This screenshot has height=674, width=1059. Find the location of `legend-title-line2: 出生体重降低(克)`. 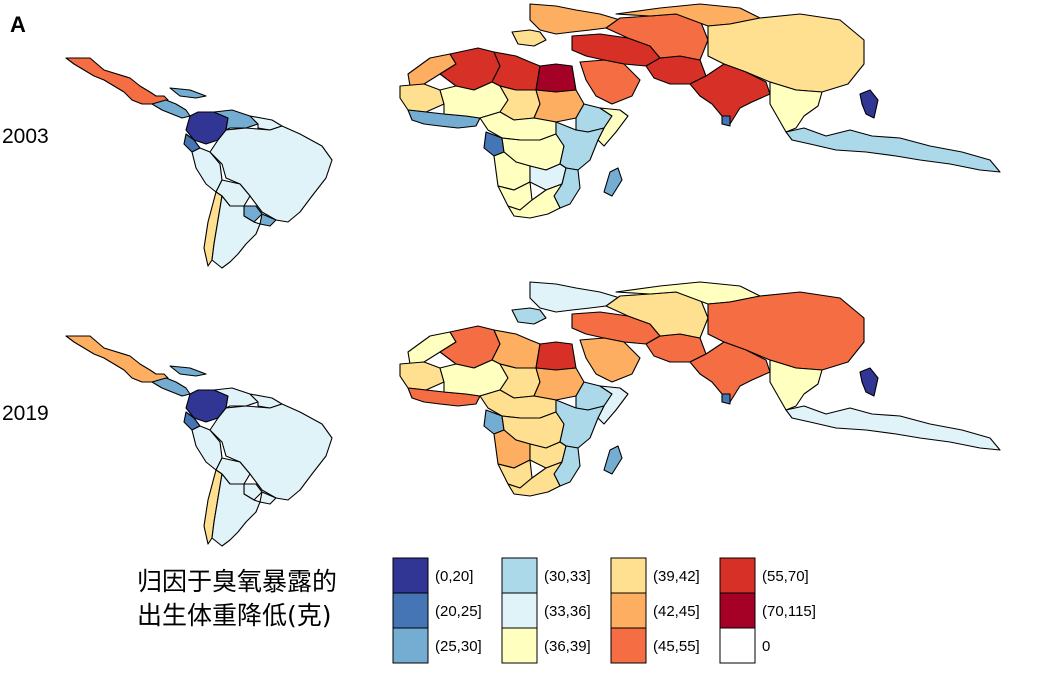

legend-title-line2: 出生体重降低(克) is located at coordinates (234, 615).